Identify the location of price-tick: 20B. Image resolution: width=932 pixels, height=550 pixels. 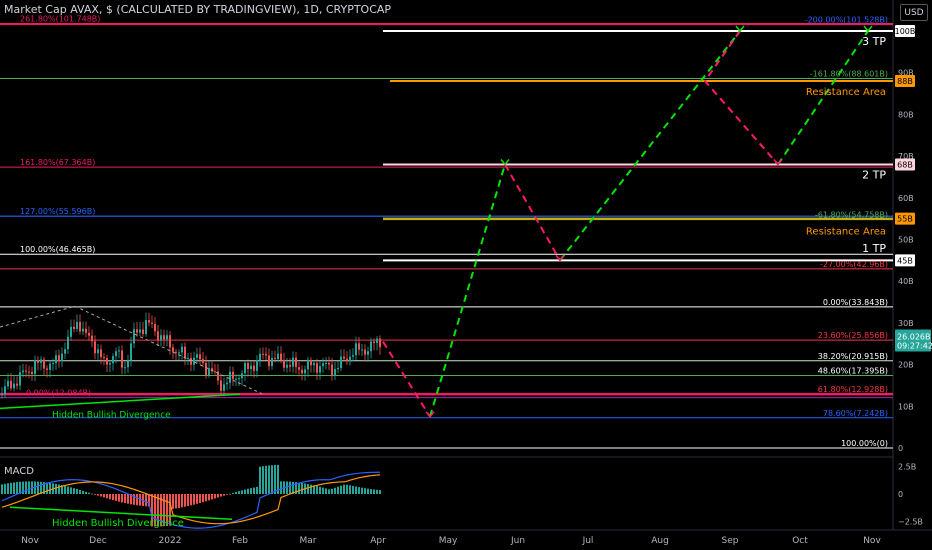
(906, 365).